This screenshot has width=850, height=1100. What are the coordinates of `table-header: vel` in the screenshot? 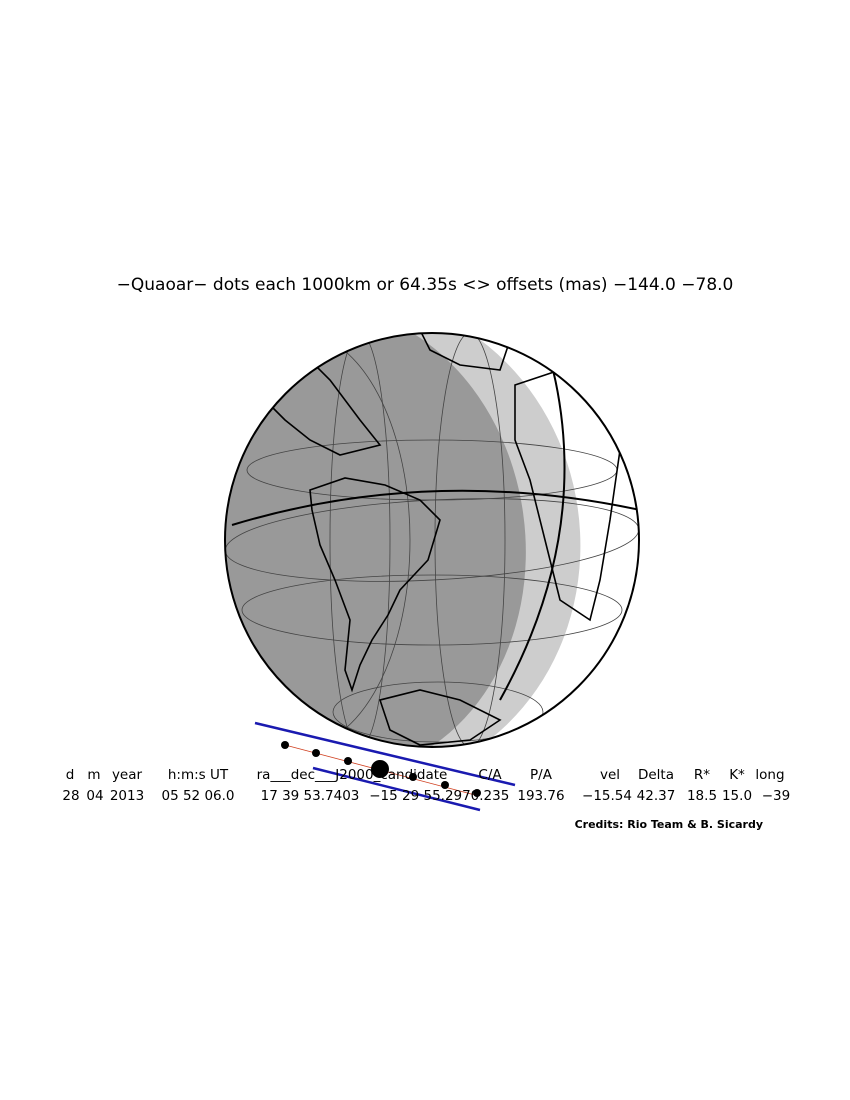 It's located at (610, 775).